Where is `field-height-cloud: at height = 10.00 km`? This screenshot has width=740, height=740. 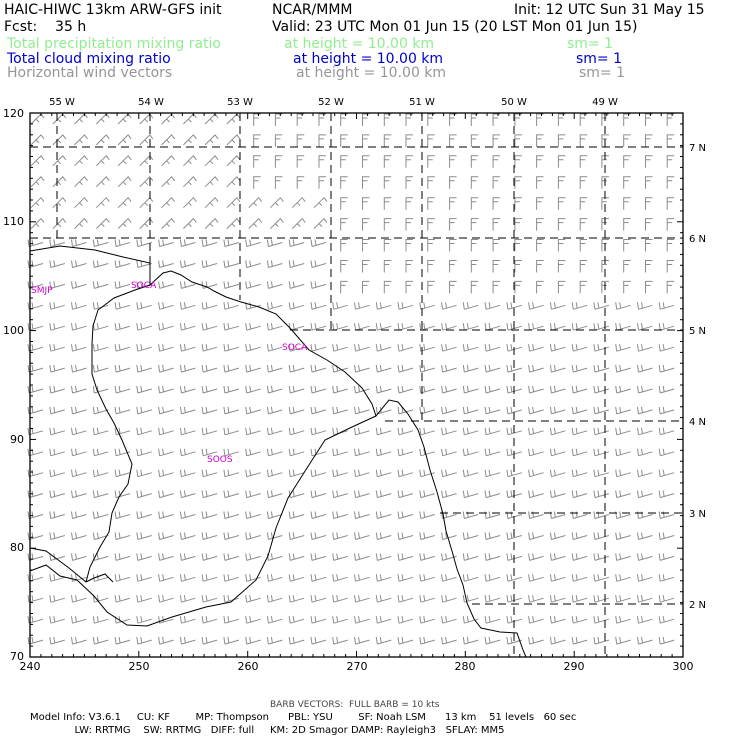
field-height-cloud: at height = 10.00 km is located at coordinates (368, 59).